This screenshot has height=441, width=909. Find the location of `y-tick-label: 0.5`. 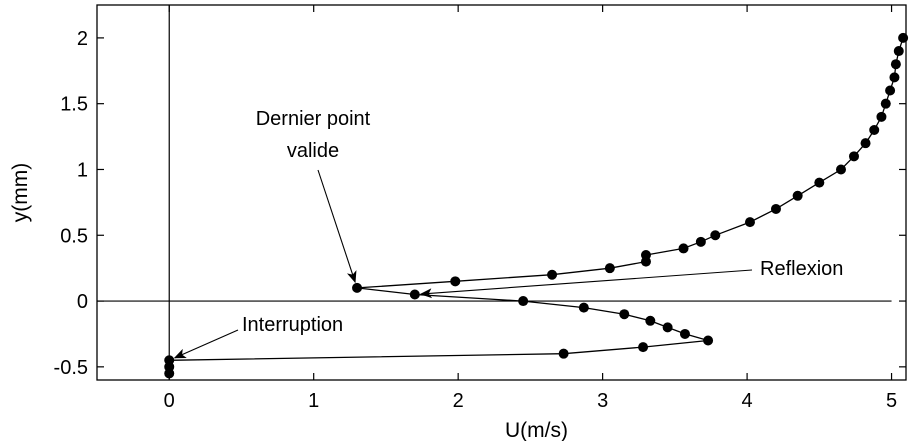

y-tick-label: 0.5 is located at coordinates (74, 236).